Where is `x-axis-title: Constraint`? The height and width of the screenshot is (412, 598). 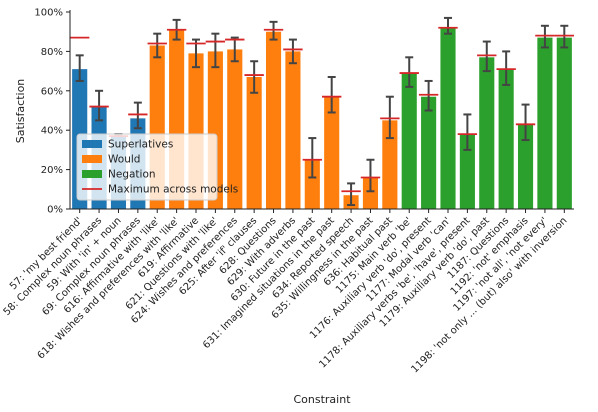 x-axis-title: Constraint is located at coordinates (322, 399).